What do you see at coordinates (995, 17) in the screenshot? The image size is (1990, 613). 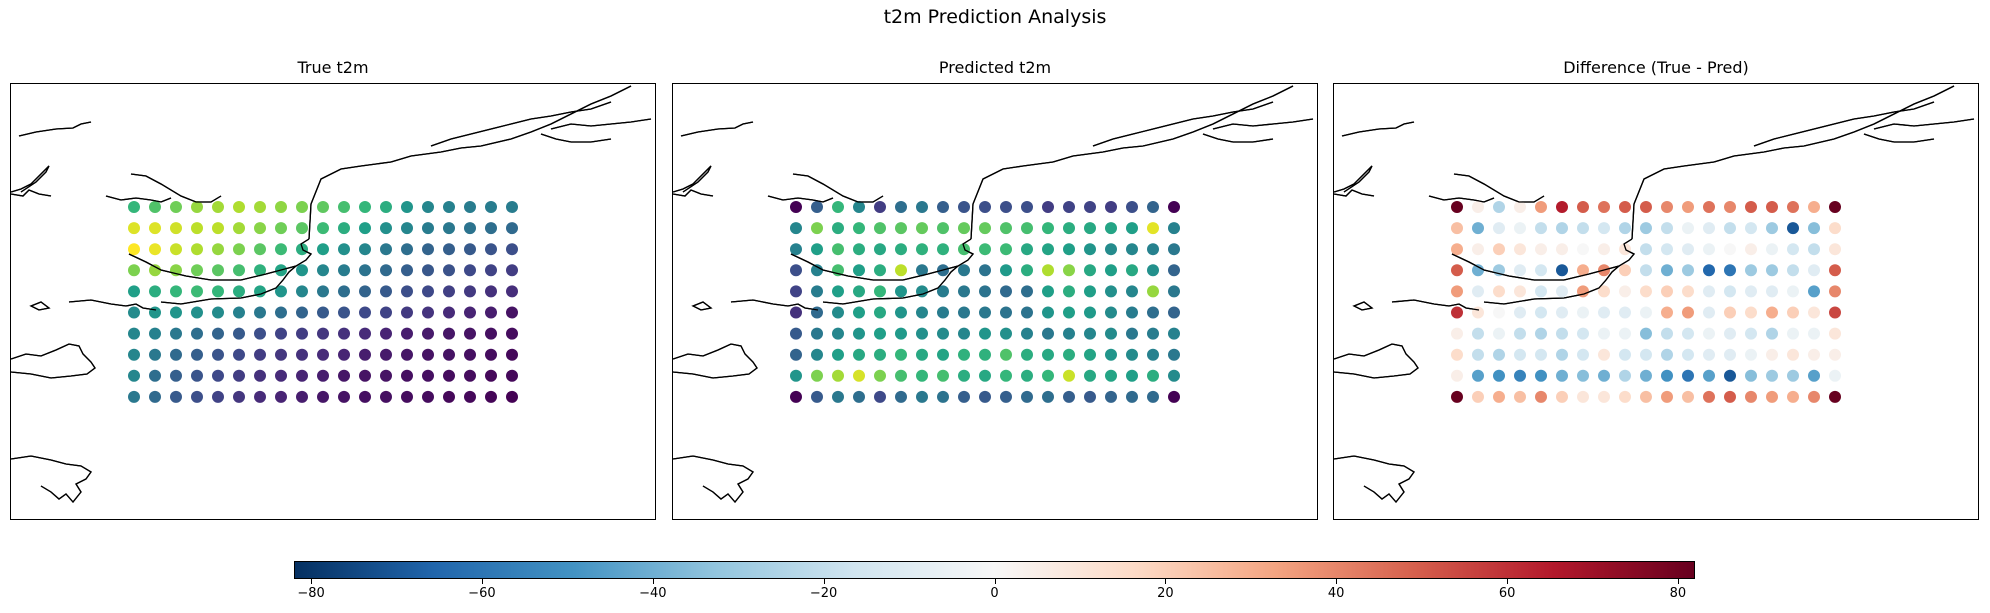 I see `figure-title: t2m Prediction Analysis` at bounding box center [995, 17].